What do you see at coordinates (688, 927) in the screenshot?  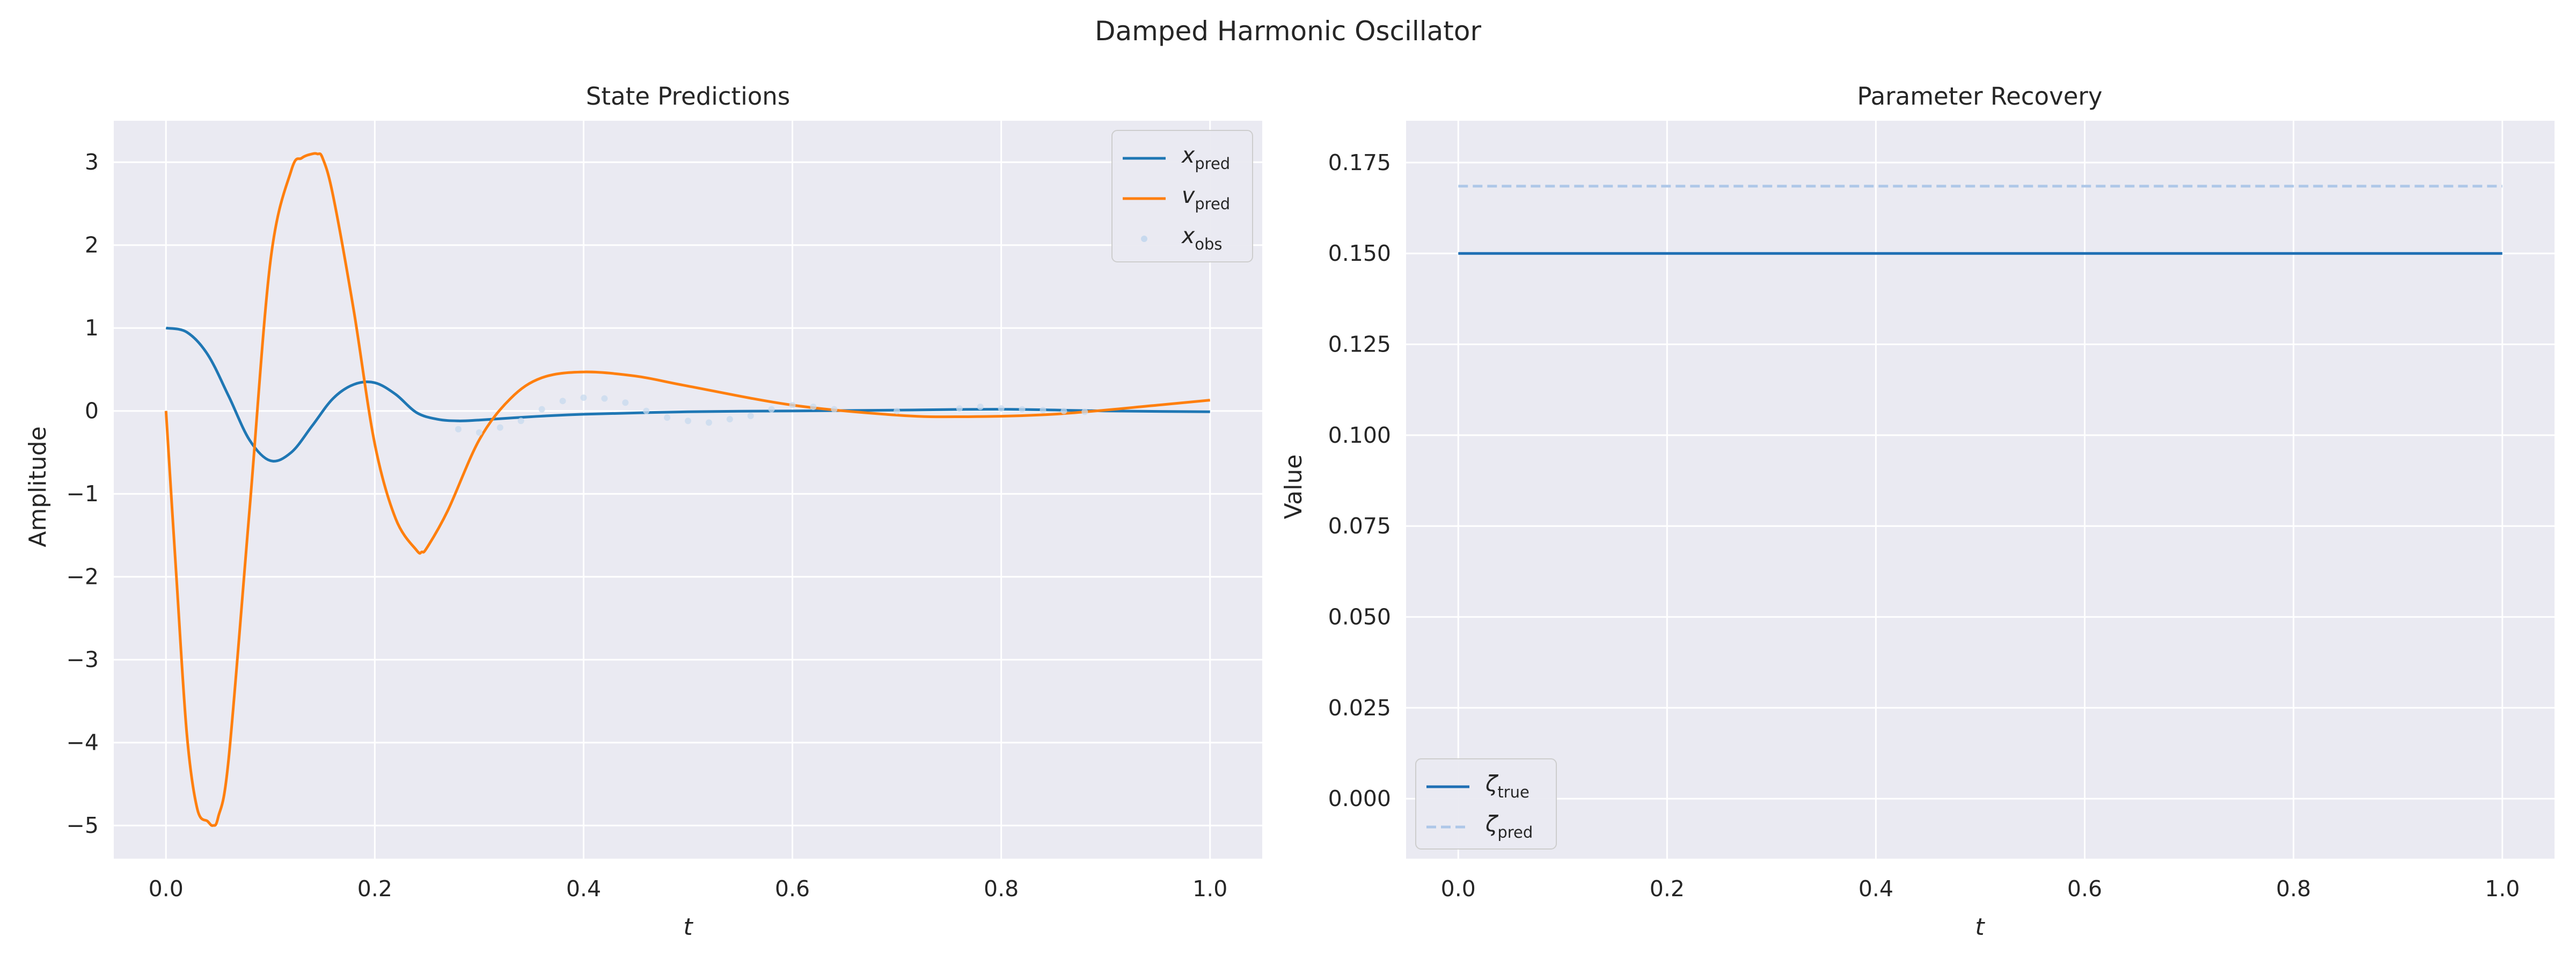 I see `x-axis-label-state-predictions: t` at bounding box center [688, 927].